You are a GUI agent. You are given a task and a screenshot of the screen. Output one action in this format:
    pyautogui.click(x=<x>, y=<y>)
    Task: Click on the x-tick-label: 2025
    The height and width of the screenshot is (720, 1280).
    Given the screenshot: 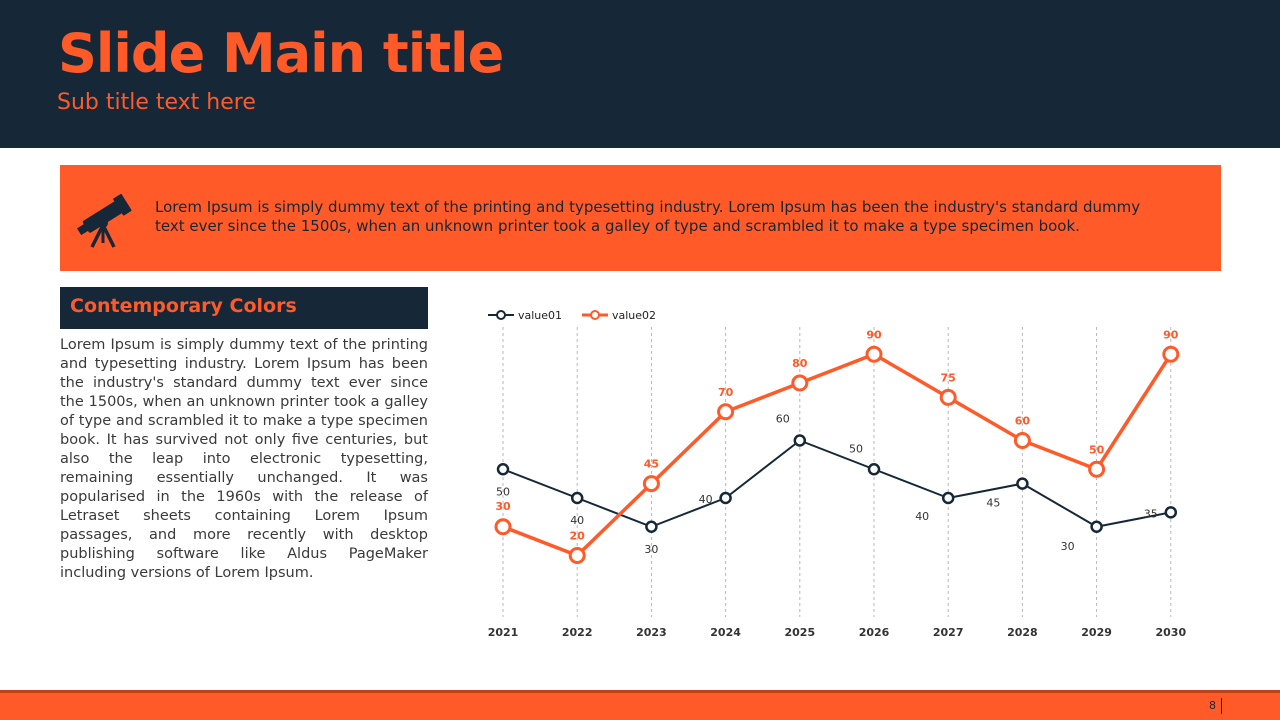 What is the action you would take?
    pyautogui.click(x=799, y=632)
    